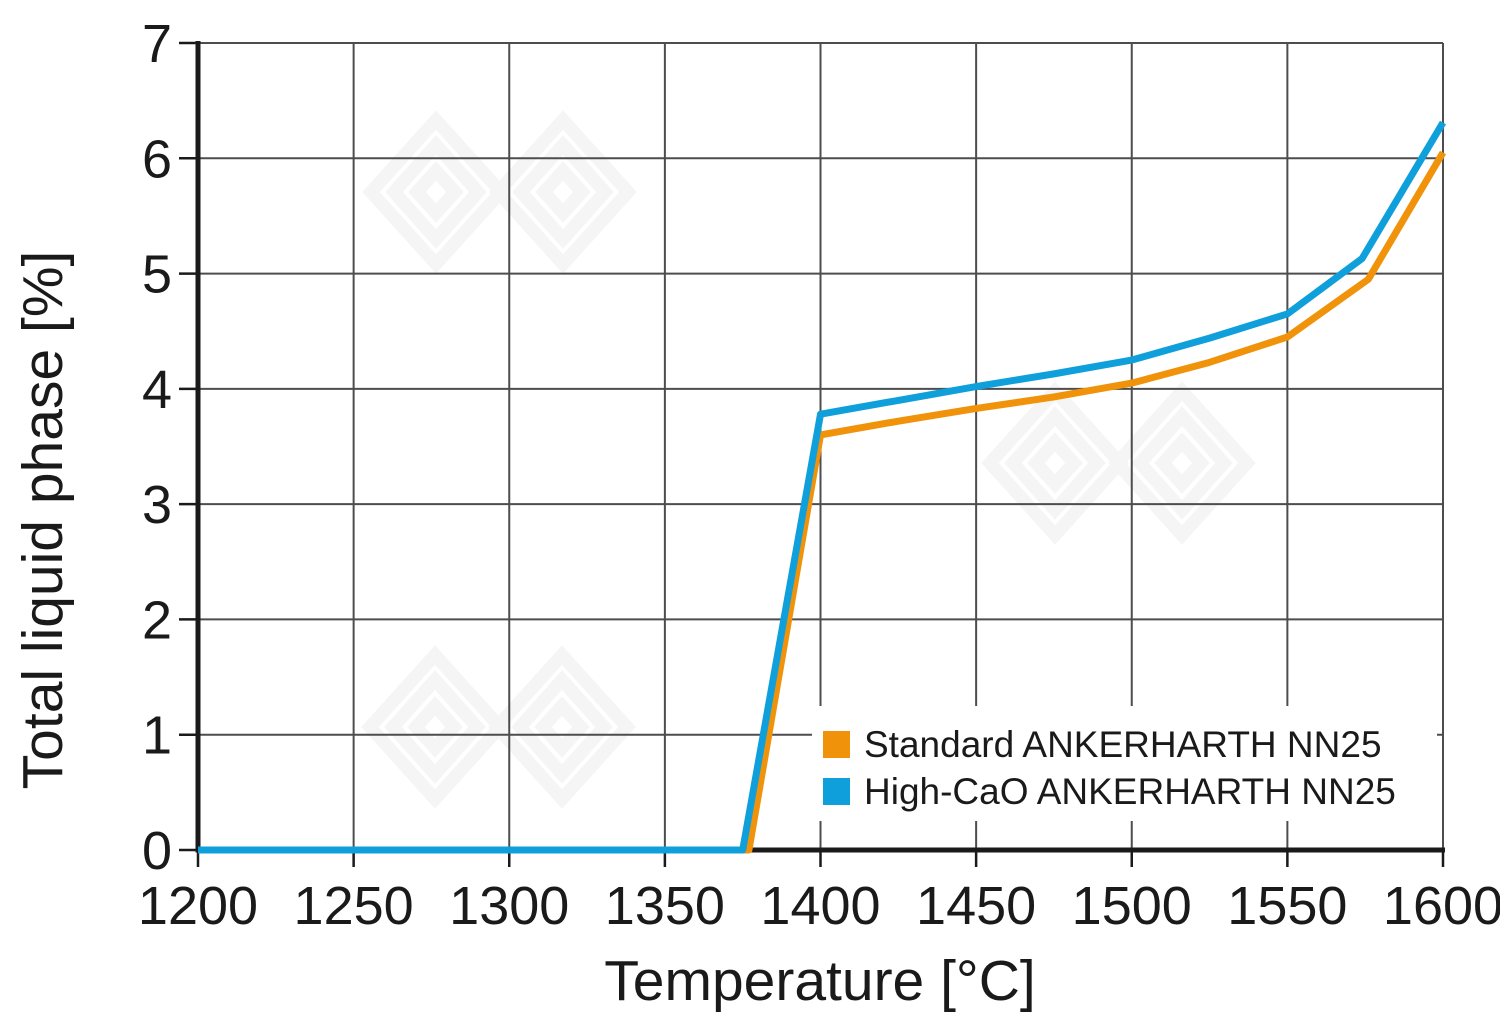  I want to click on x-tick-label: 1300, so click(509, 906).